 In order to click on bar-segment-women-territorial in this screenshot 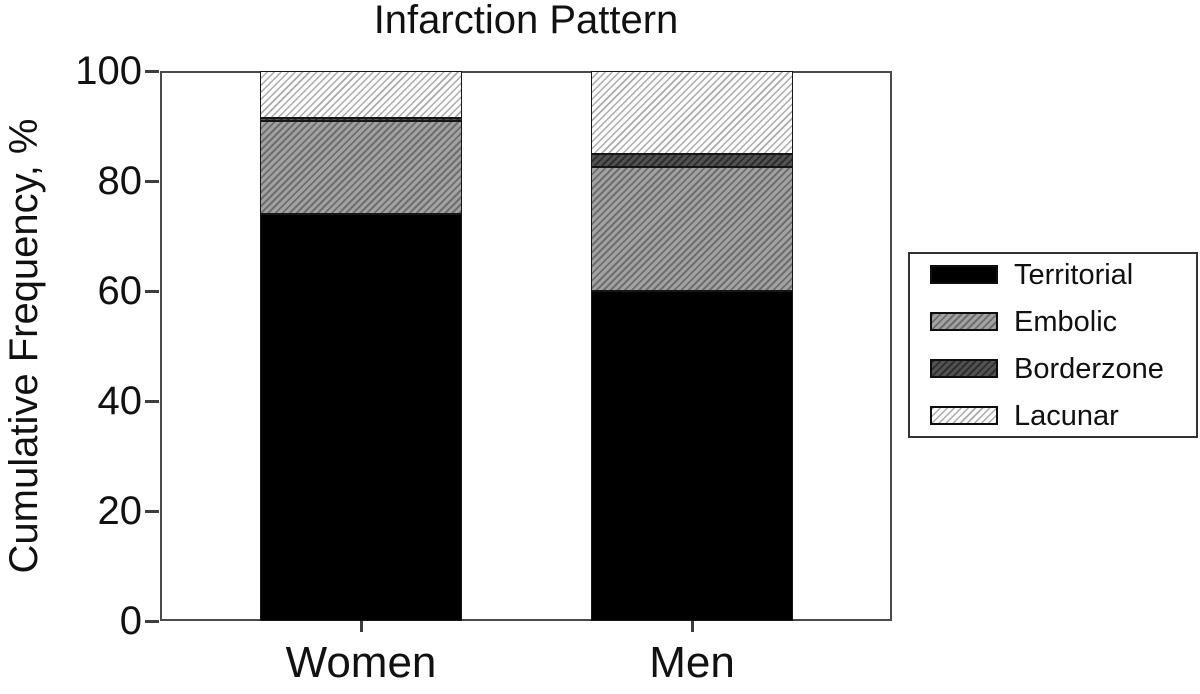, I will do `click(361, 417)`.